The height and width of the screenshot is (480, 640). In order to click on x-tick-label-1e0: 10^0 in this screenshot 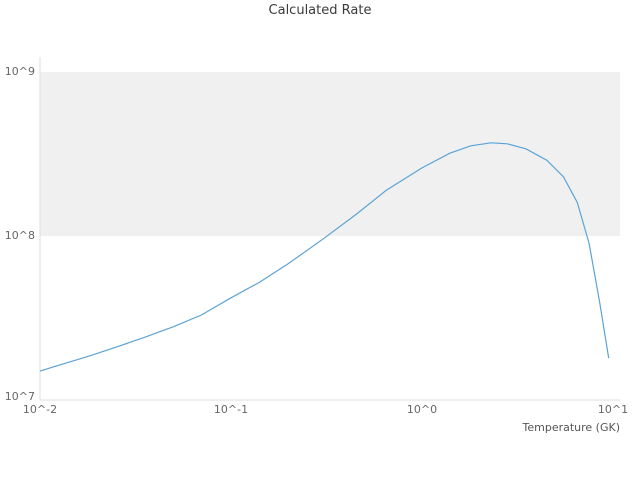, I will do `click(422, 409)`.